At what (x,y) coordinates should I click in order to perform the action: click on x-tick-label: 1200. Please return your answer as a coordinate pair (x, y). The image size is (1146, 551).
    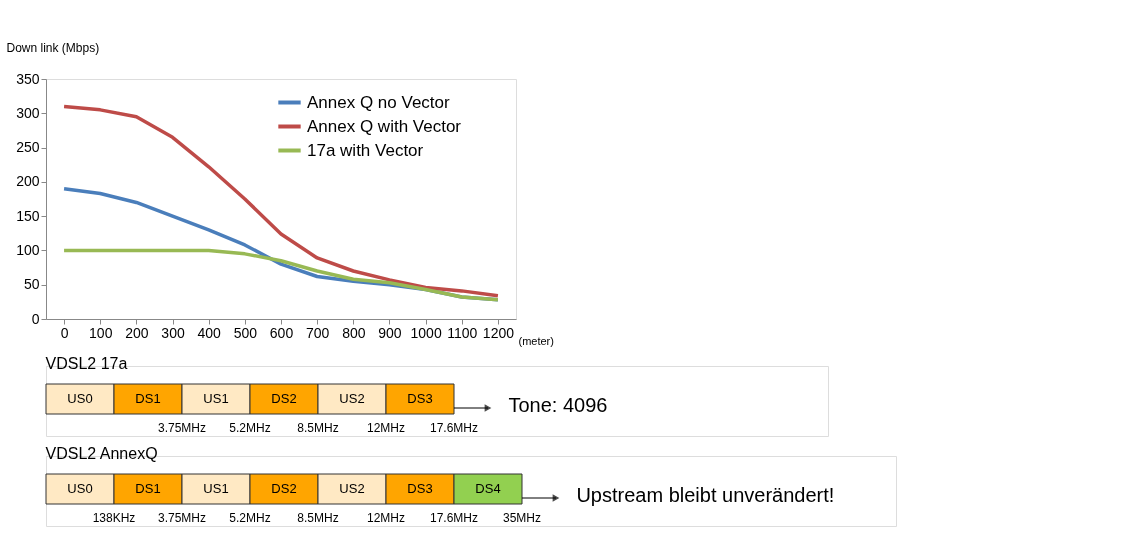
    Looking at the image, I should click on (498, 332).